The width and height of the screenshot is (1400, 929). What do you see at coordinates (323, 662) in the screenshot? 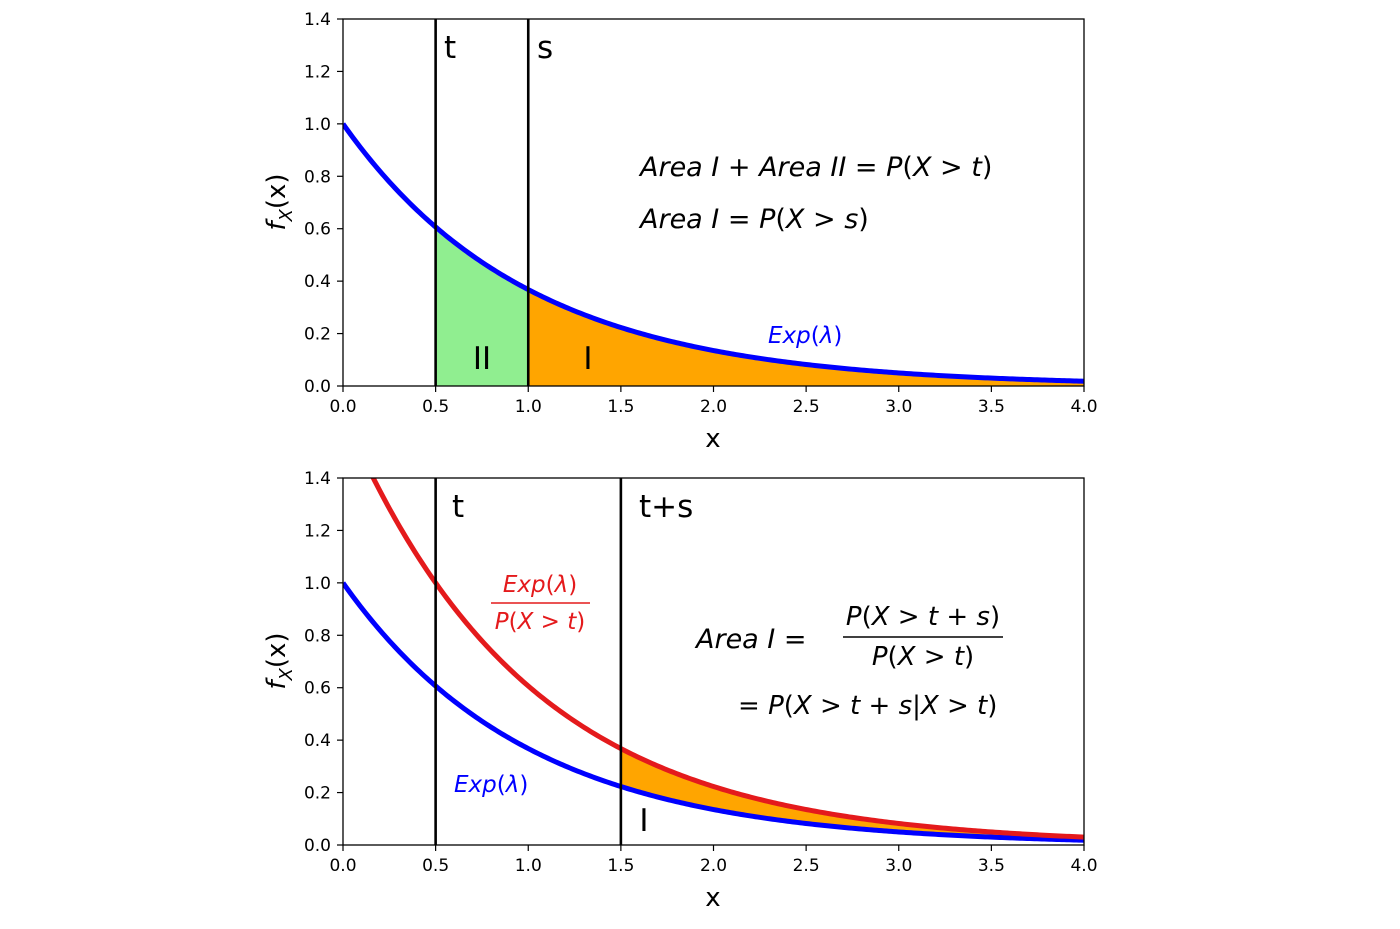
I see `y-ticks: 0.0 0.2 0.4 0.6 0.8 1.0 1.2 1.4` at bounding box center [323, 662].